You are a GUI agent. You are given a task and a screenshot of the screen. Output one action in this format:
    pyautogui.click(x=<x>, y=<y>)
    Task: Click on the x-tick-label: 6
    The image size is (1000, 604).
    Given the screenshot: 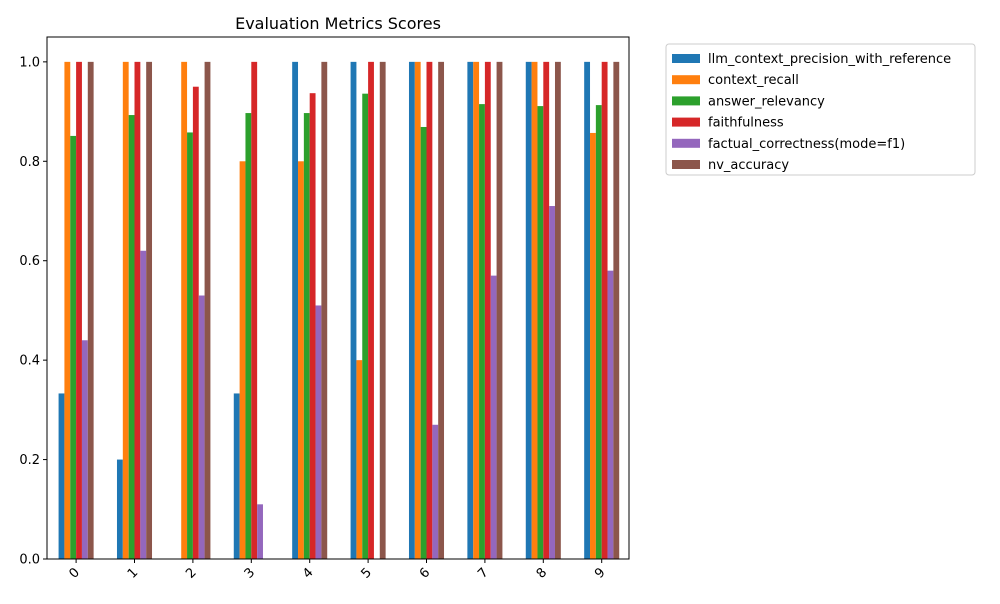 What is the action you would take?
    pyautogui.click(x=425, y=573)
    